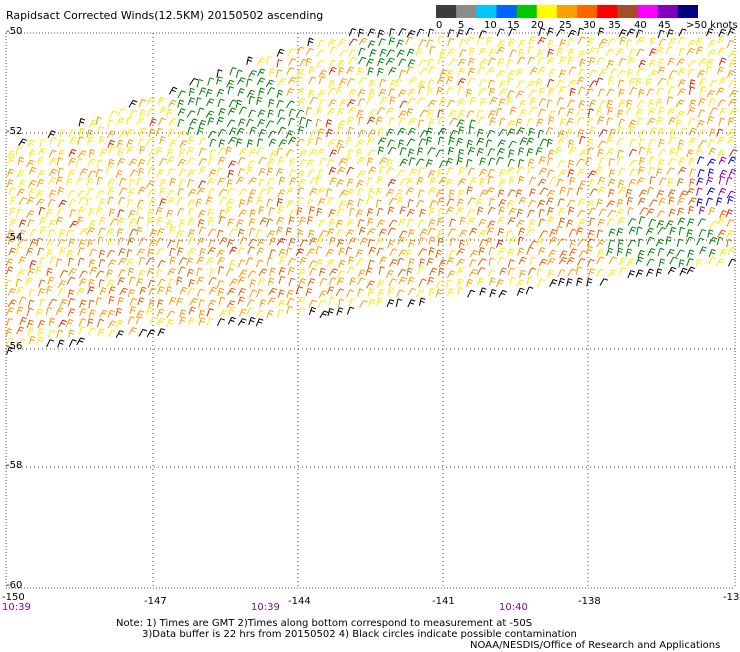  What do you see at coordinates (155, 601) in the screenshot?
I see `lon-label-147: -147` at bounding box center [155, 601].